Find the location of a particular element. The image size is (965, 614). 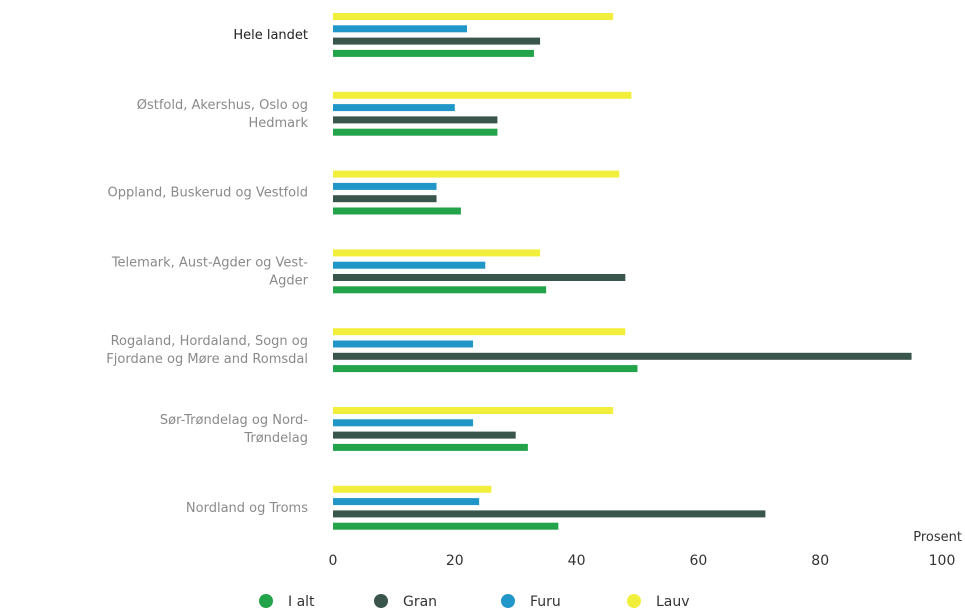

x-tick-label: 0 is located at coordinates (333, 561).